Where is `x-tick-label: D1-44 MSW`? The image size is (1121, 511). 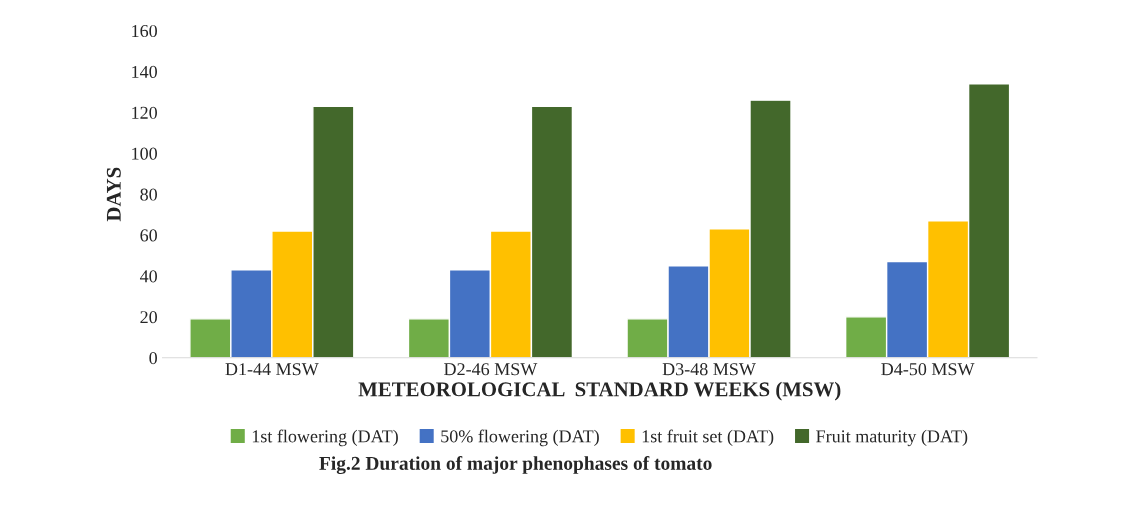 x-tick-label: D1-44 MSW is located at coordinates (272, 369).